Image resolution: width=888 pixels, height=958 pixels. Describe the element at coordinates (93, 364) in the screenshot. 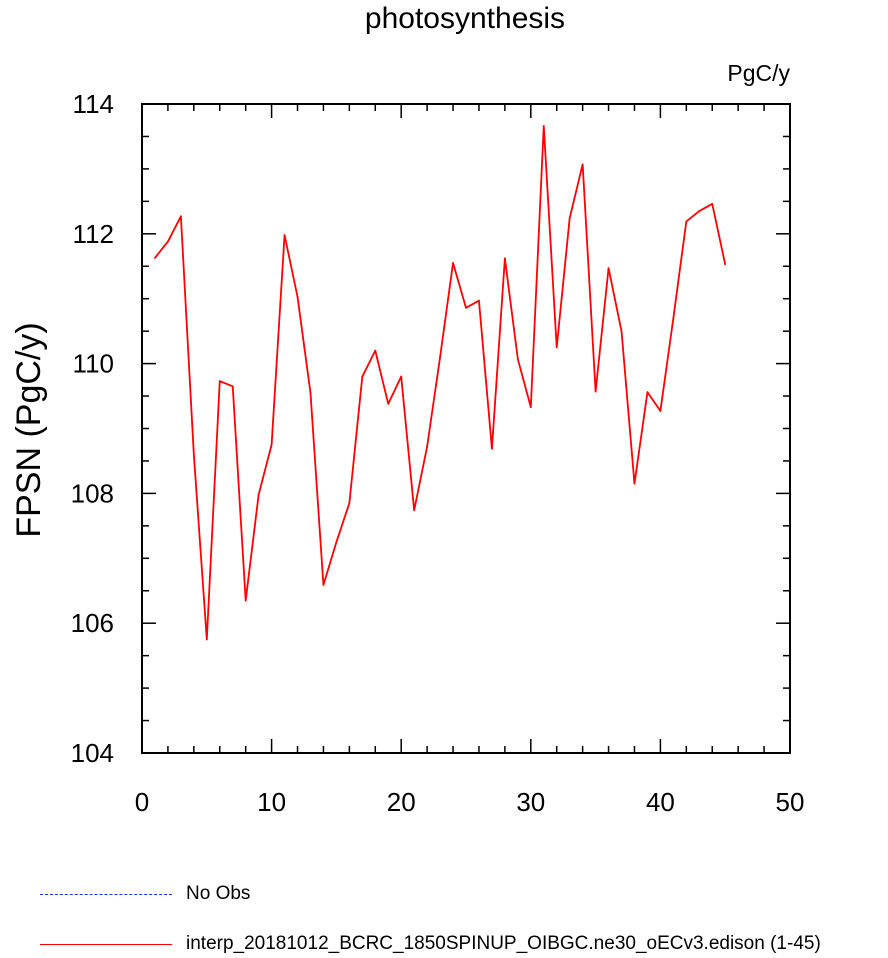

I see `y-tick-label: 110` at that location.